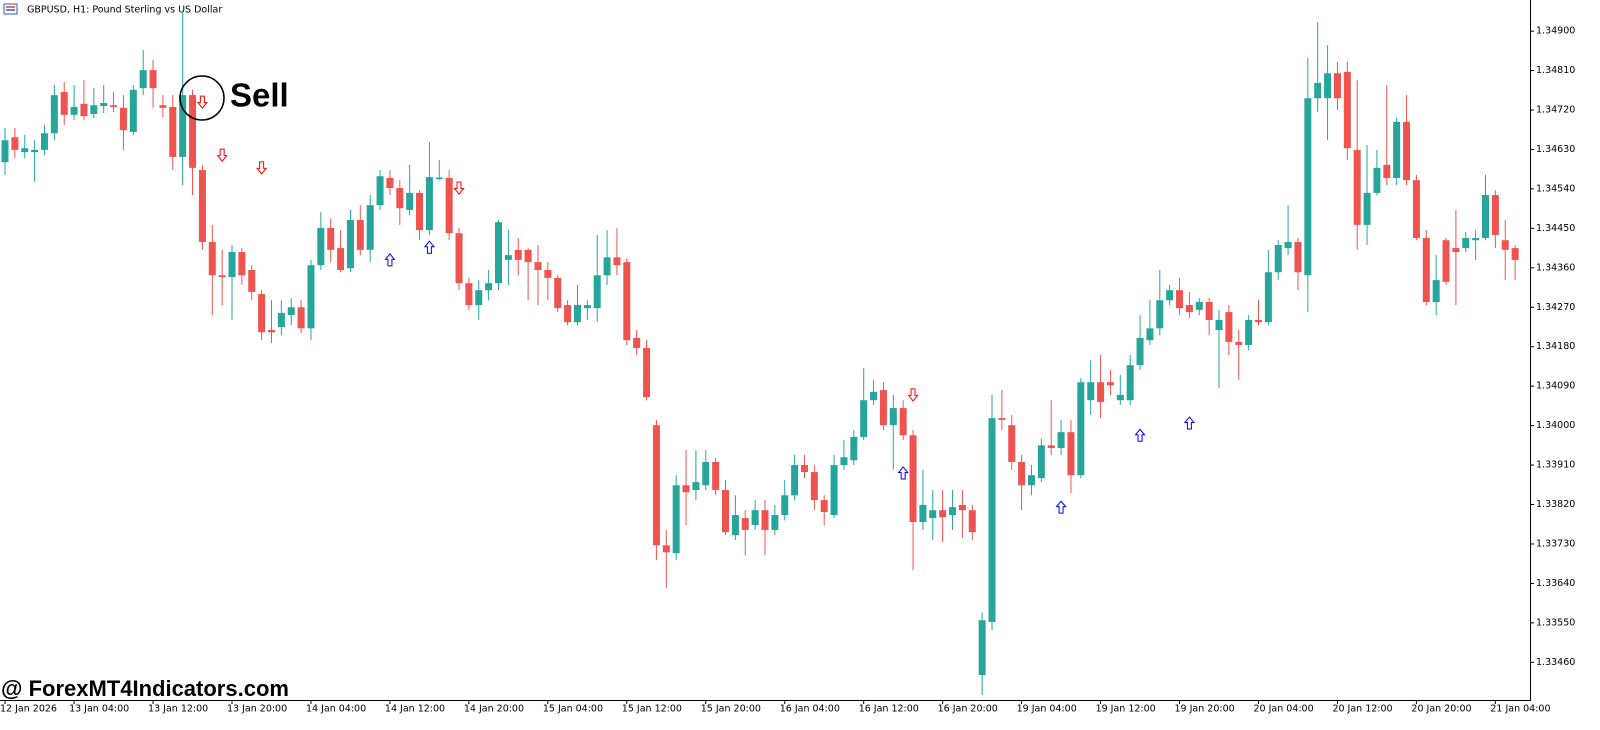 The width and height of the screenshot is (1600, 730). I want to click on x-tick-label: 16 Jan 20:00, so click(968, 709).